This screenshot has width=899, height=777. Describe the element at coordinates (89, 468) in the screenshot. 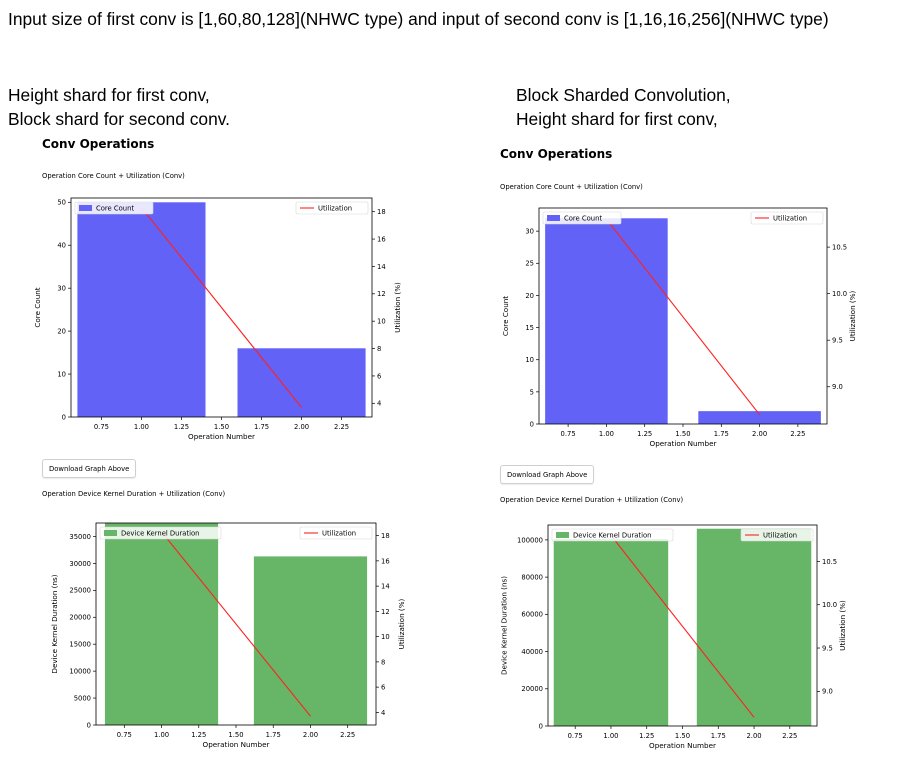

I see `left-download-graph-button: Download Graph Above` at that location.